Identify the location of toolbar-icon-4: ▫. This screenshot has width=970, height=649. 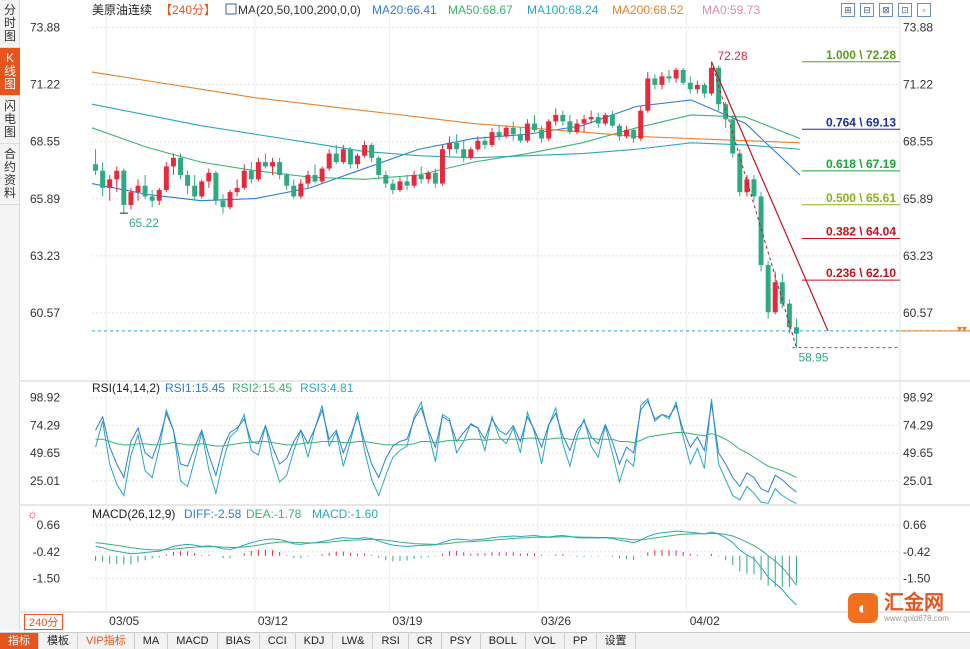
(924, 10).